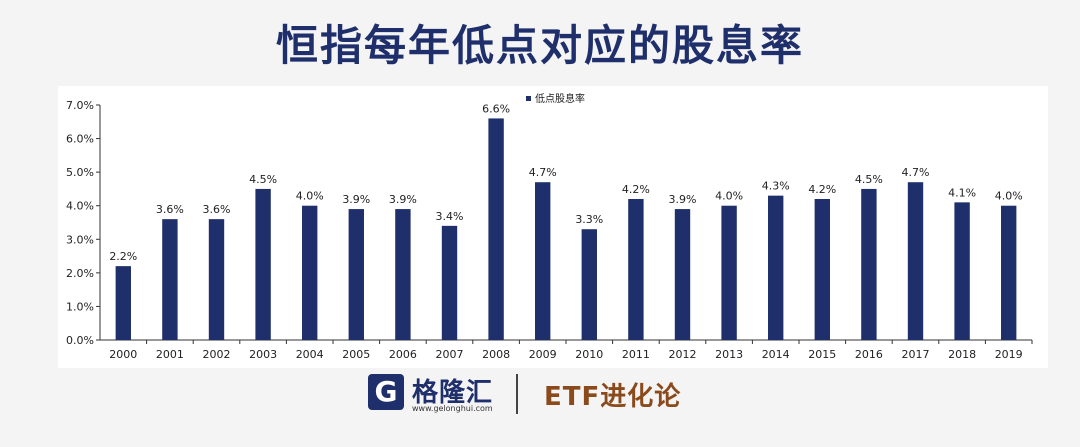 This screenshot has width=1080, height=447. I want to click on x-tick-label: 2003, so click(263, 354).